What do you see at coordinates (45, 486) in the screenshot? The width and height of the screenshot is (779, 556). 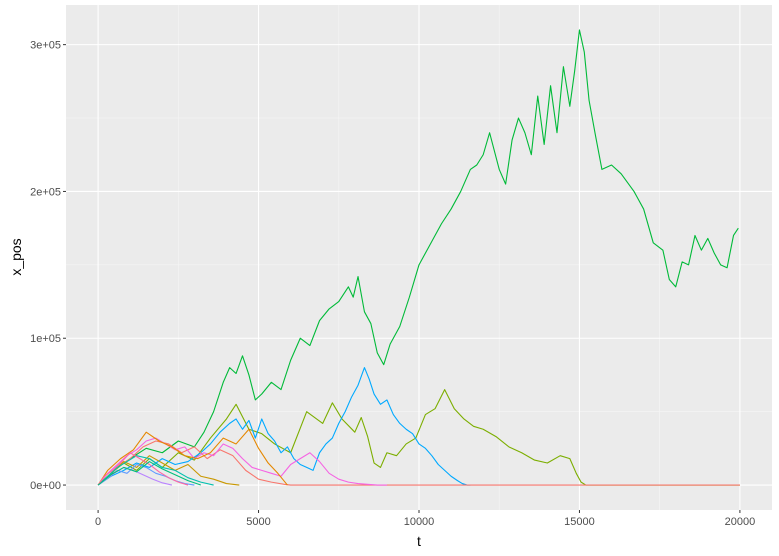 I see `y-tick-label: 0e+00` at bounding box center [45, 486].